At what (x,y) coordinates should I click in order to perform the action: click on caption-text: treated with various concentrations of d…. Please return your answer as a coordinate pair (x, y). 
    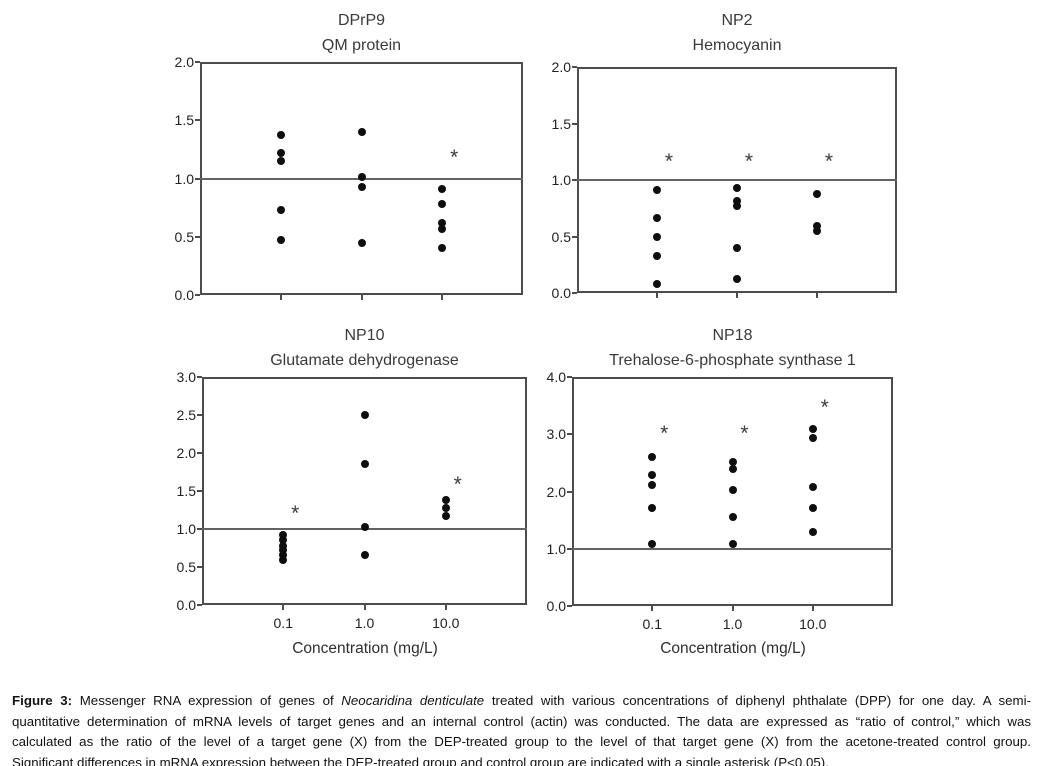
    Looking at the image, I should click on (757, 700).